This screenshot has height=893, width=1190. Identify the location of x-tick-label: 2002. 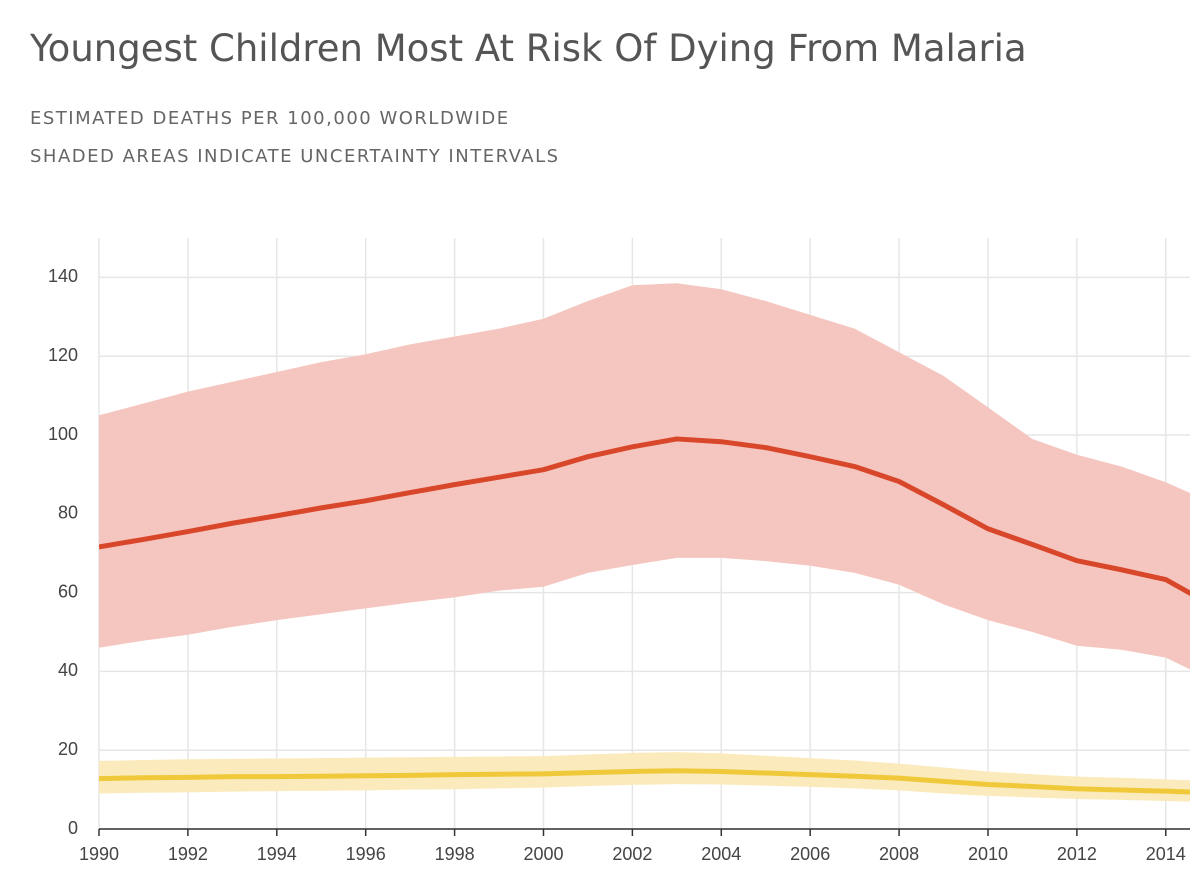
(632, 854).